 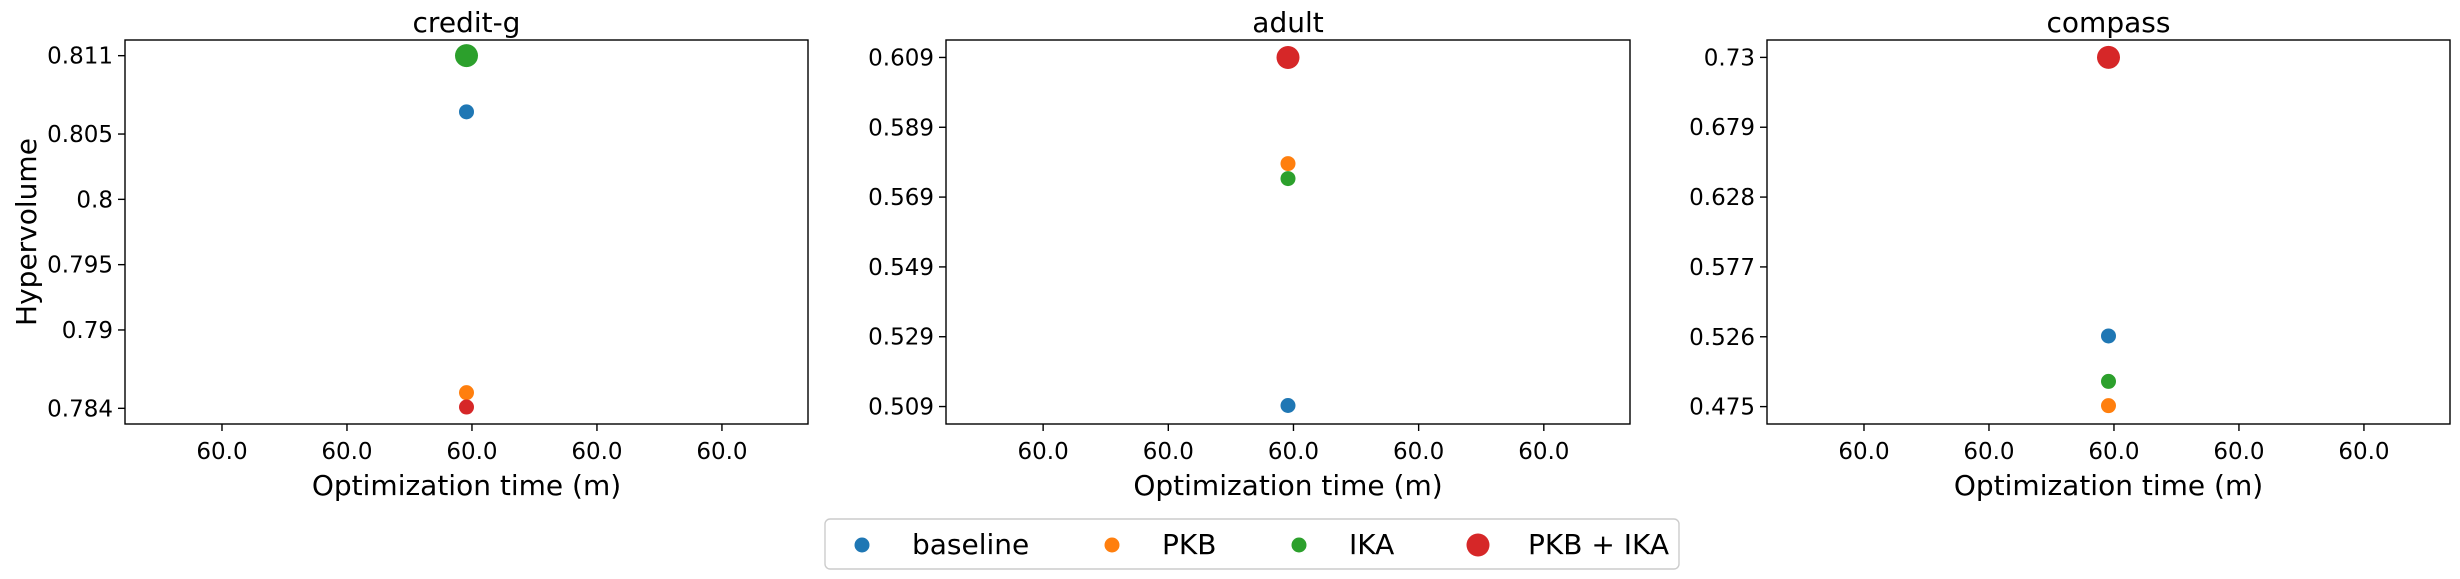 I want to click on y-tick-label: 0.805, so click(x=80, y=135).